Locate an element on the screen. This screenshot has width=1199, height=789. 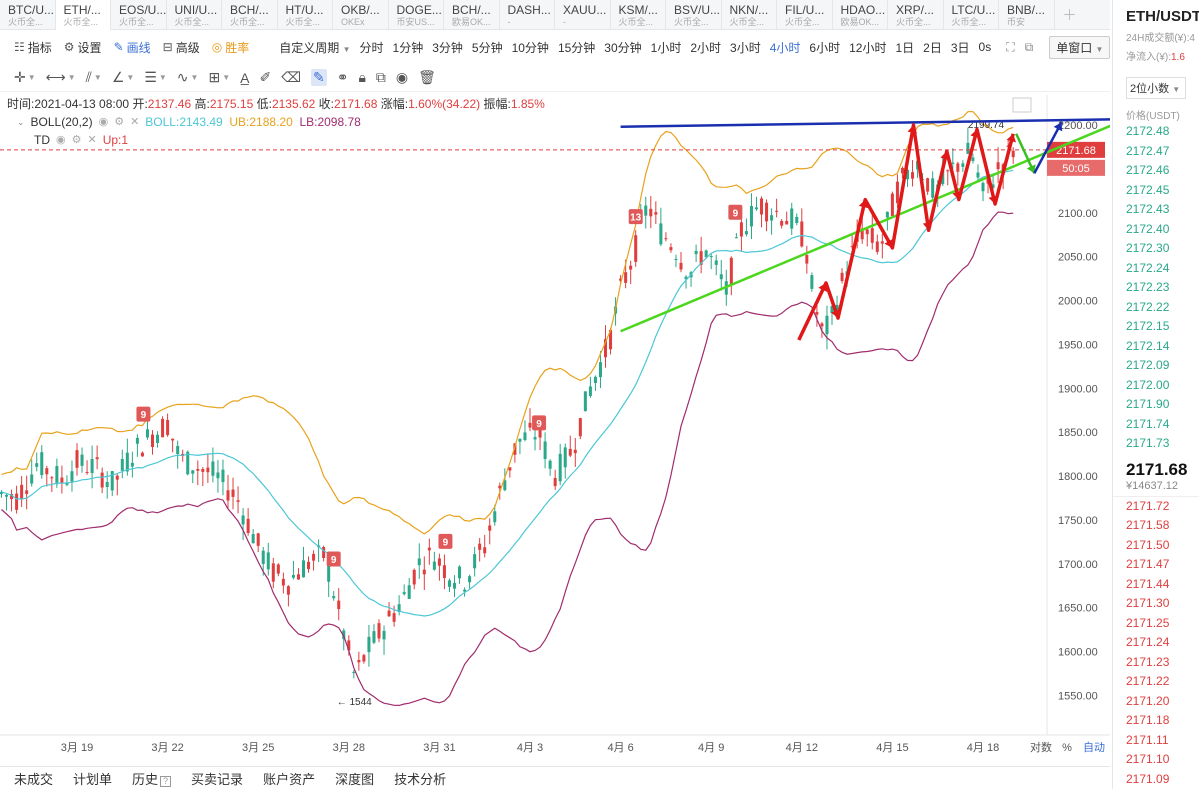
ask-price: 2172.22 is located at coordinates (1148, 306).